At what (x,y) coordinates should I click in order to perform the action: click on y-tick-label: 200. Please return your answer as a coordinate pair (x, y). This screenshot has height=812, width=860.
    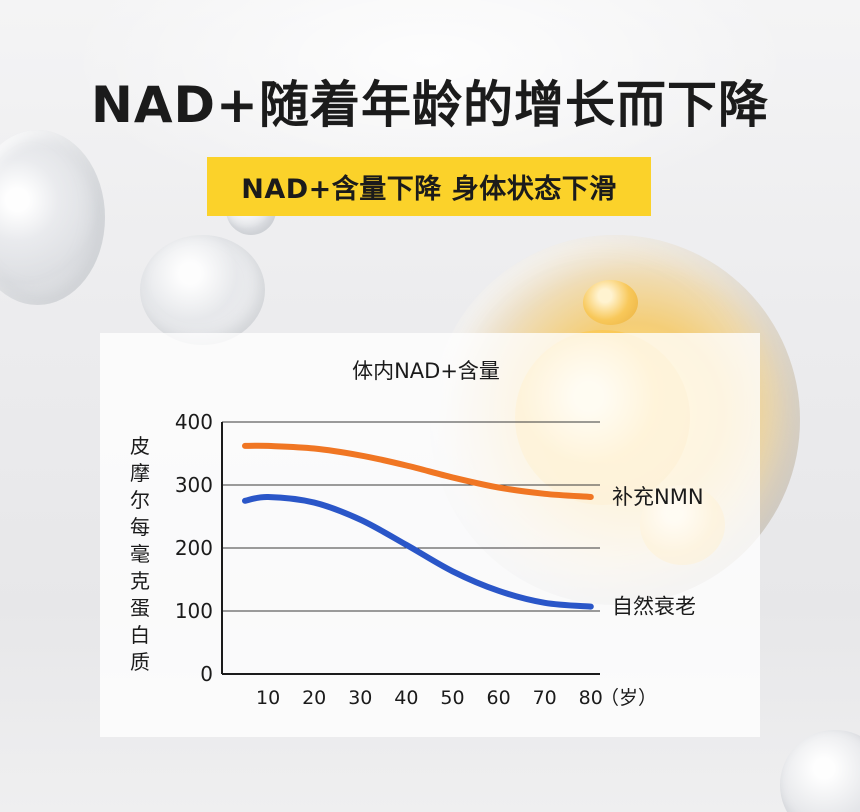
    Looking at the image, I should click on (194, 548).